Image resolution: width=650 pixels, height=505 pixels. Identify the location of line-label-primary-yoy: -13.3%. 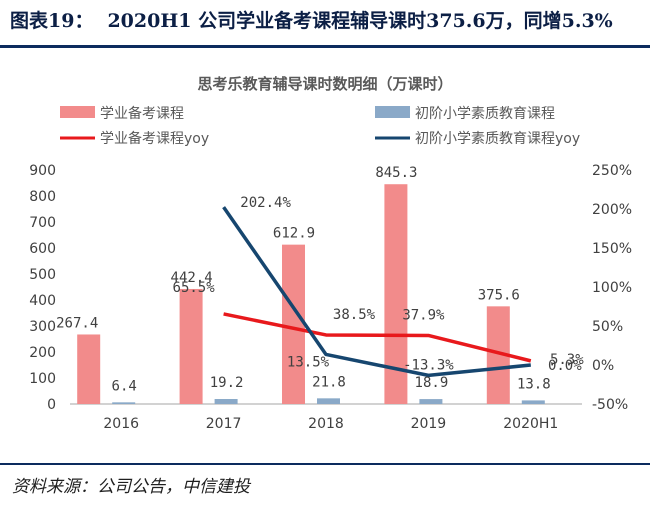
(428, 365).